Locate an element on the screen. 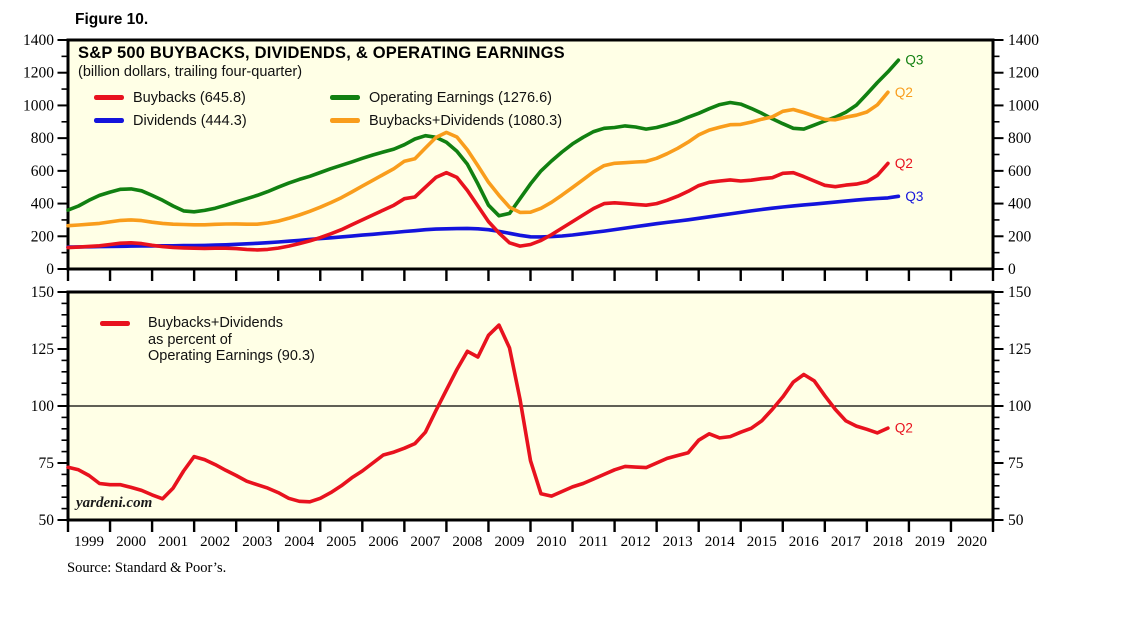 The image size is (1138, 621). x-year-label: 2015 is located at coordinates (762, 542).